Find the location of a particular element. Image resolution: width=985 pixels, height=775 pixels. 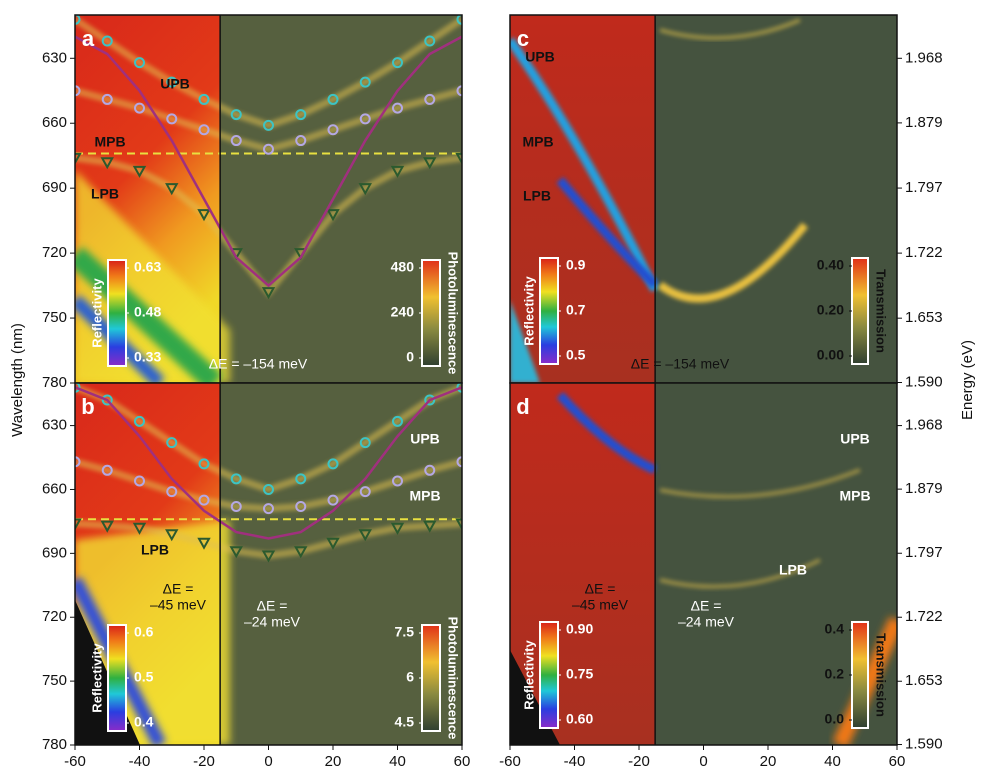

y-tick-label: 780 is located at coordinates (54, 382).